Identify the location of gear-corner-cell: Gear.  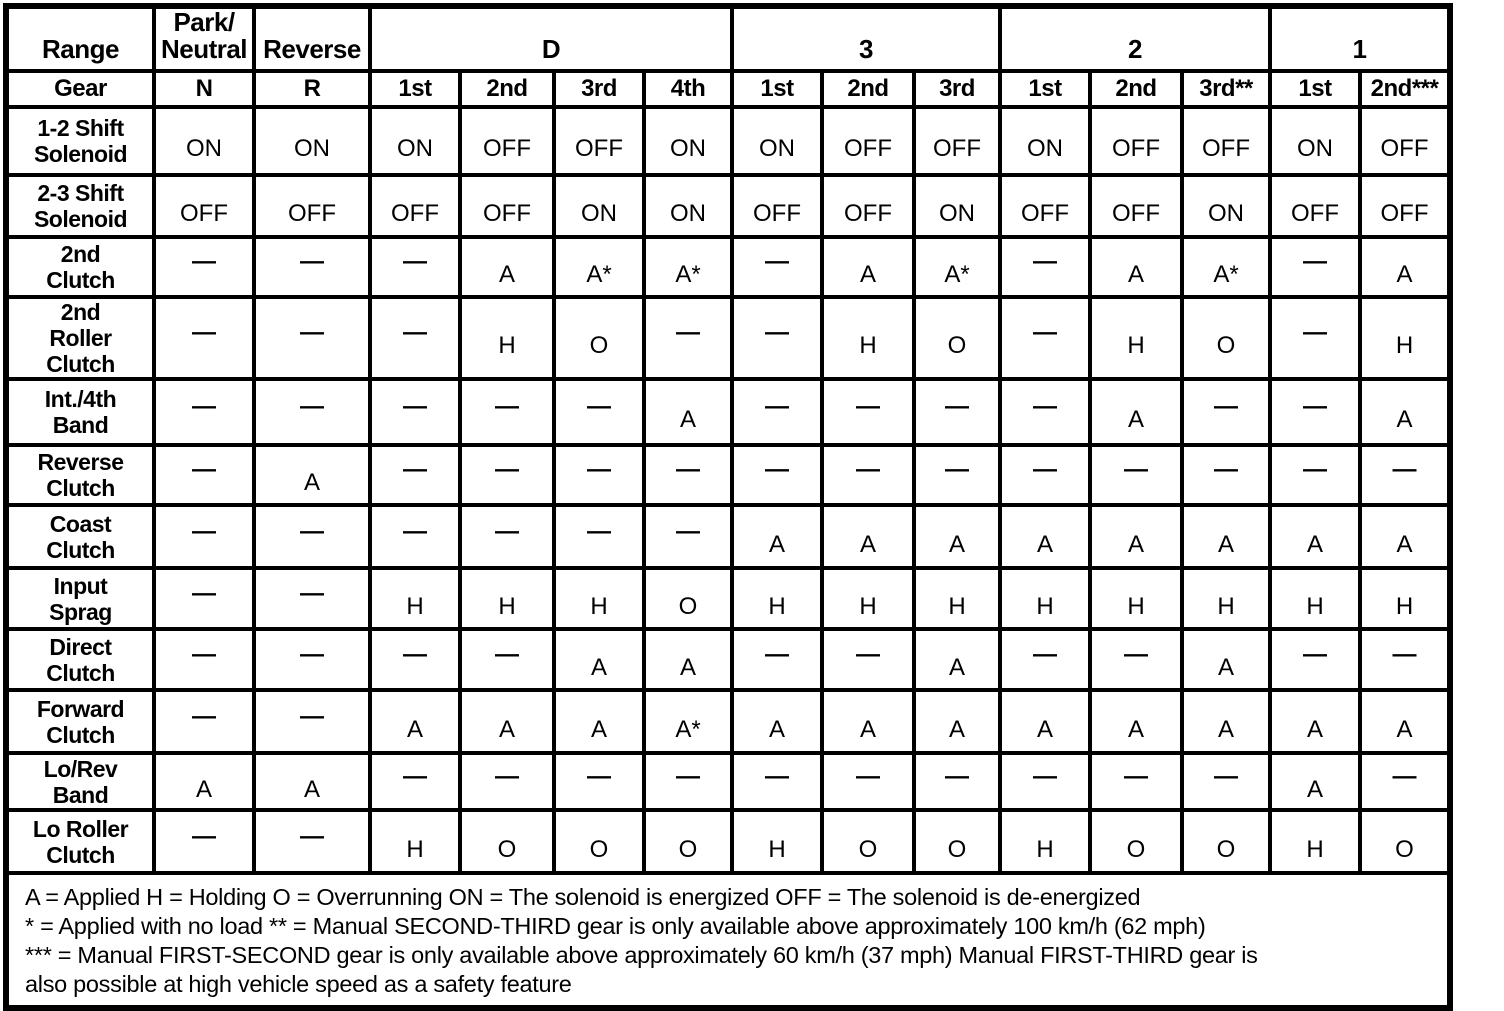
(80, 89).